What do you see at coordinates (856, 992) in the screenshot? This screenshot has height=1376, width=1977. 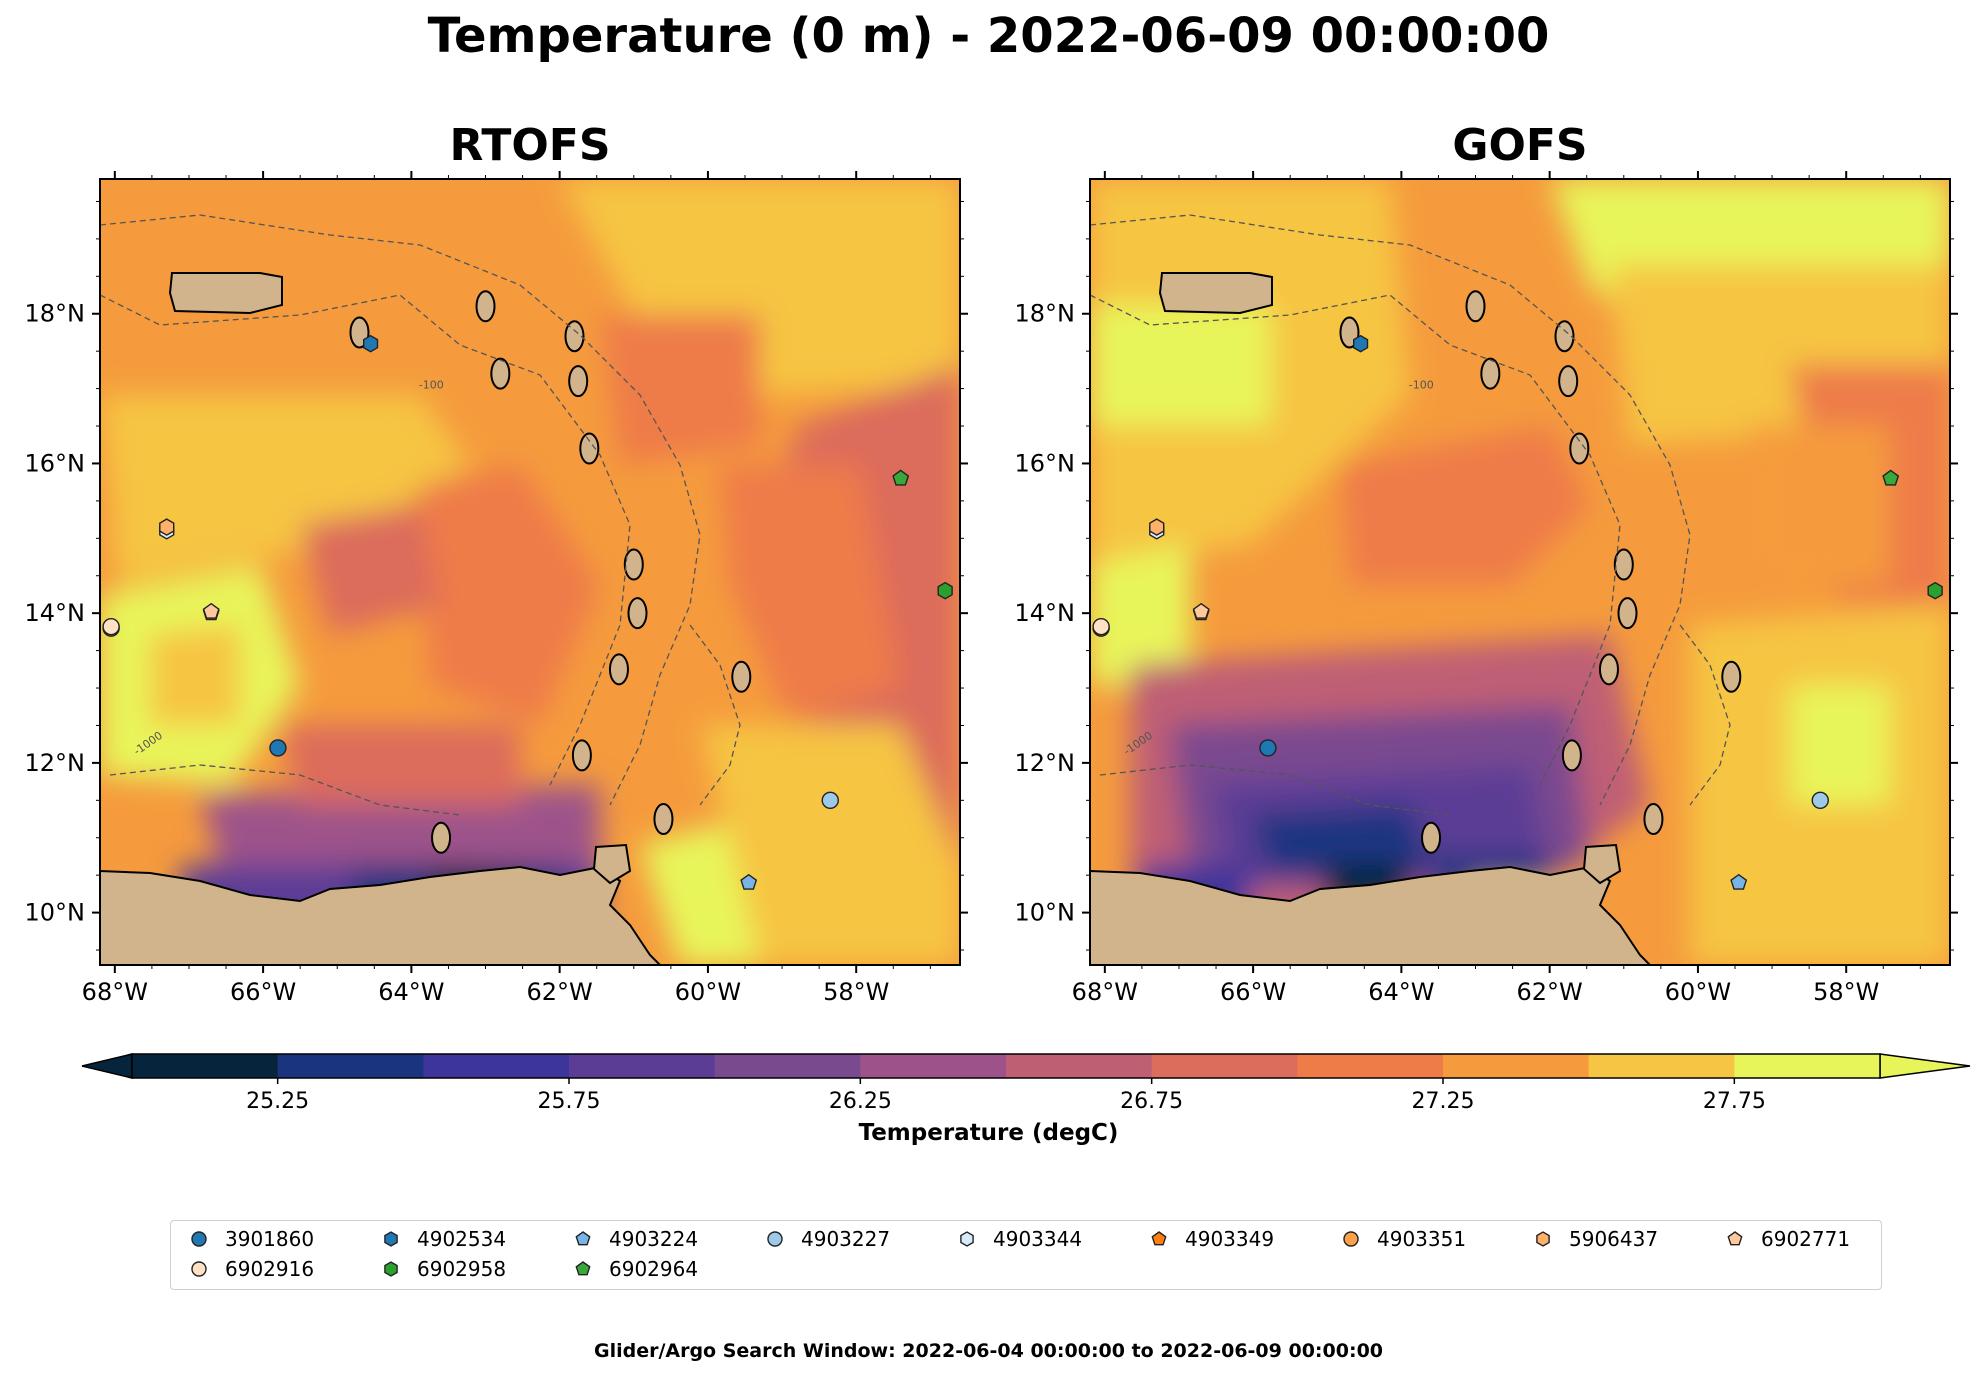 I see `lon-tick-label: 58°W` at bounding box center [856, 992].